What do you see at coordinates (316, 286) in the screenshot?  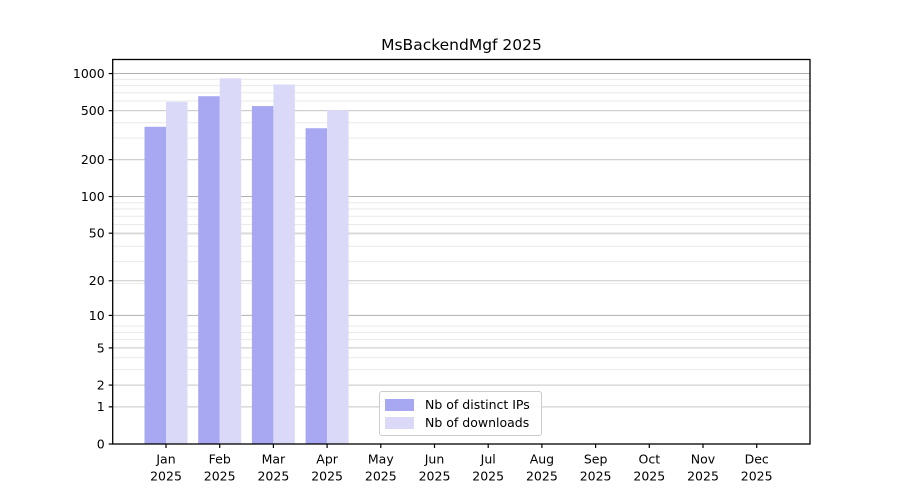 I see `bar-nb-of-distinct-ips-apr` at bounding box center [316, 286].